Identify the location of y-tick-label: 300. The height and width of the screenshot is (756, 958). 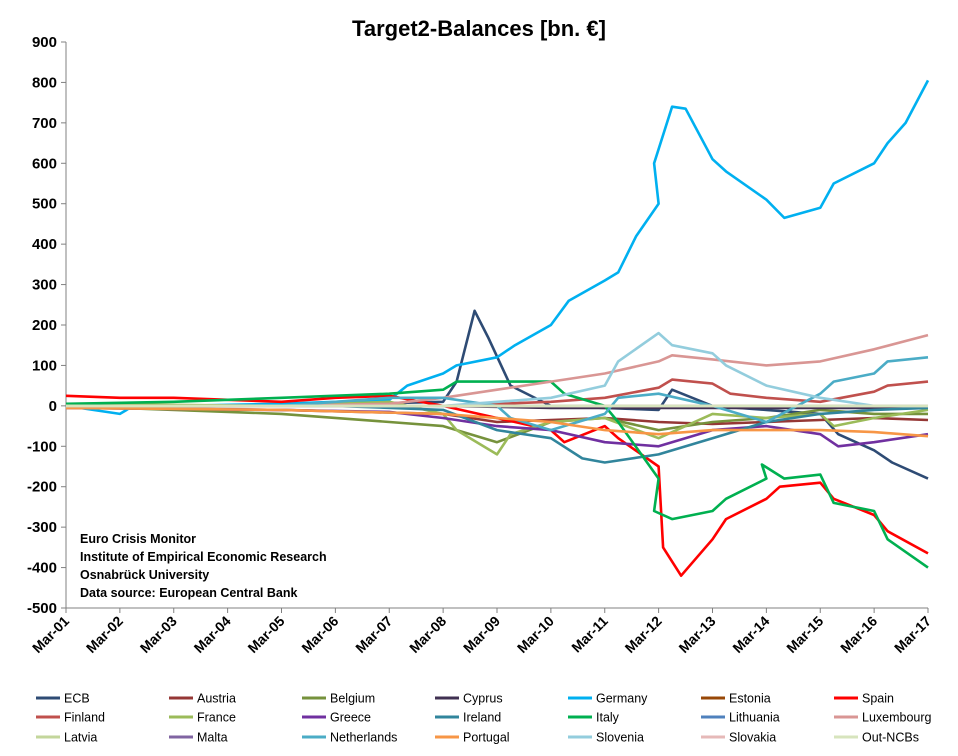
(44, 285).